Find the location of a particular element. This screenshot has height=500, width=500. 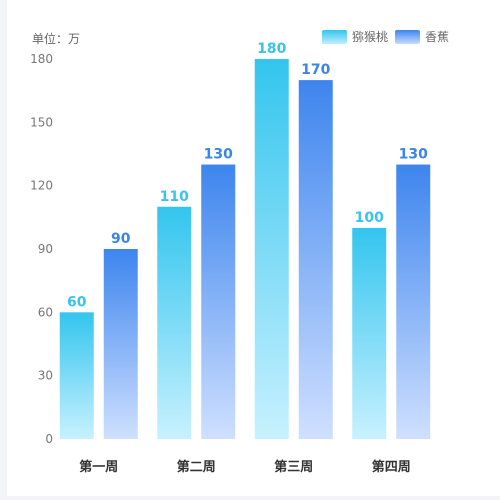

bar-value-label: 60 is located at coordinates (77, 302).